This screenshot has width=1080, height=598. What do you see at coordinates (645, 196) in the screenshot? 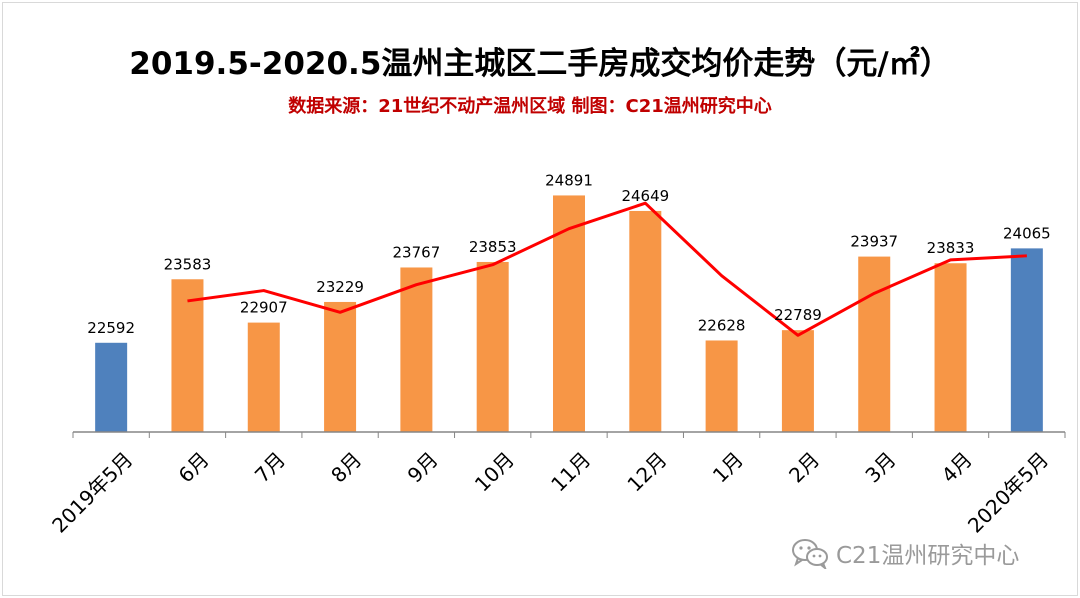
I see `data-label: 24649` at bounding box center [645, 196].